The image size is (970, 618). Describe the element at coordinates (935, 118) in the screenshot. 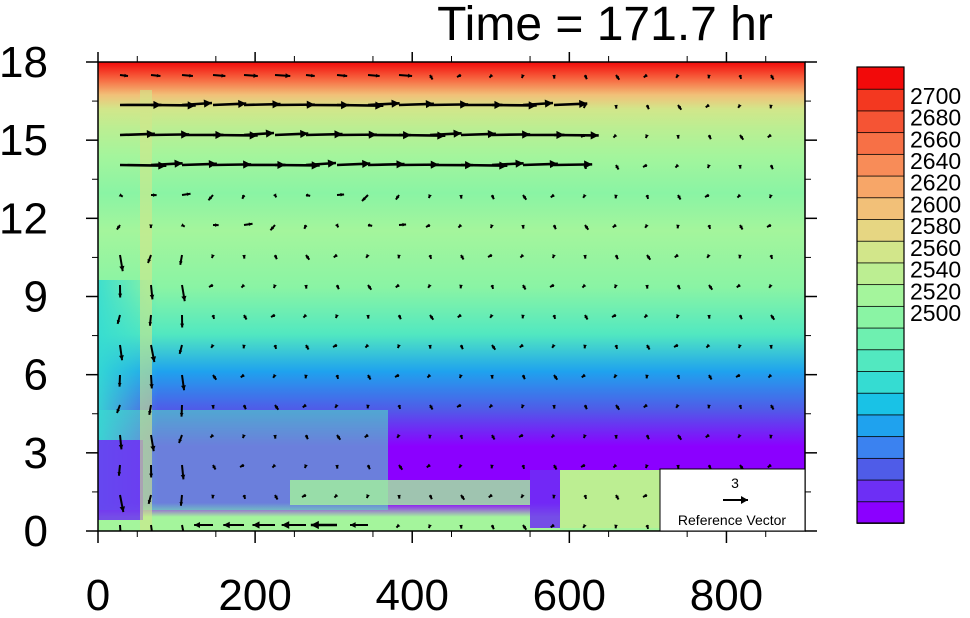

I see `colorbar-label: 2680` at that location.